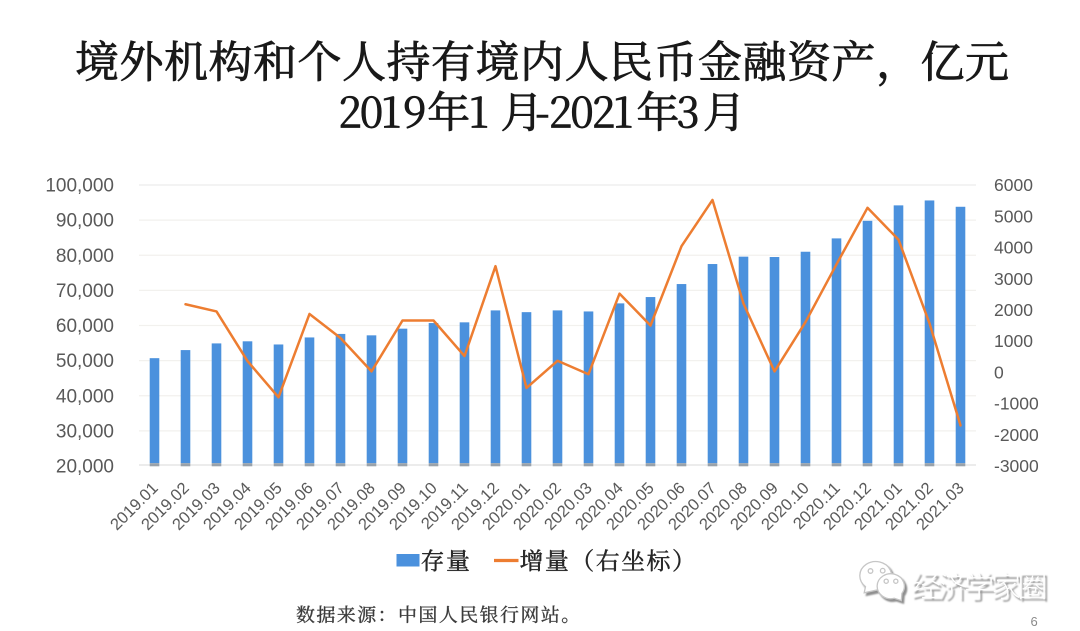 The width and height of the screenshot is (1080, 631). What do you see at coordinates (85, 291) in the screenshot?
I see `svg-text: 70,000` at bounding box center [85, 291].